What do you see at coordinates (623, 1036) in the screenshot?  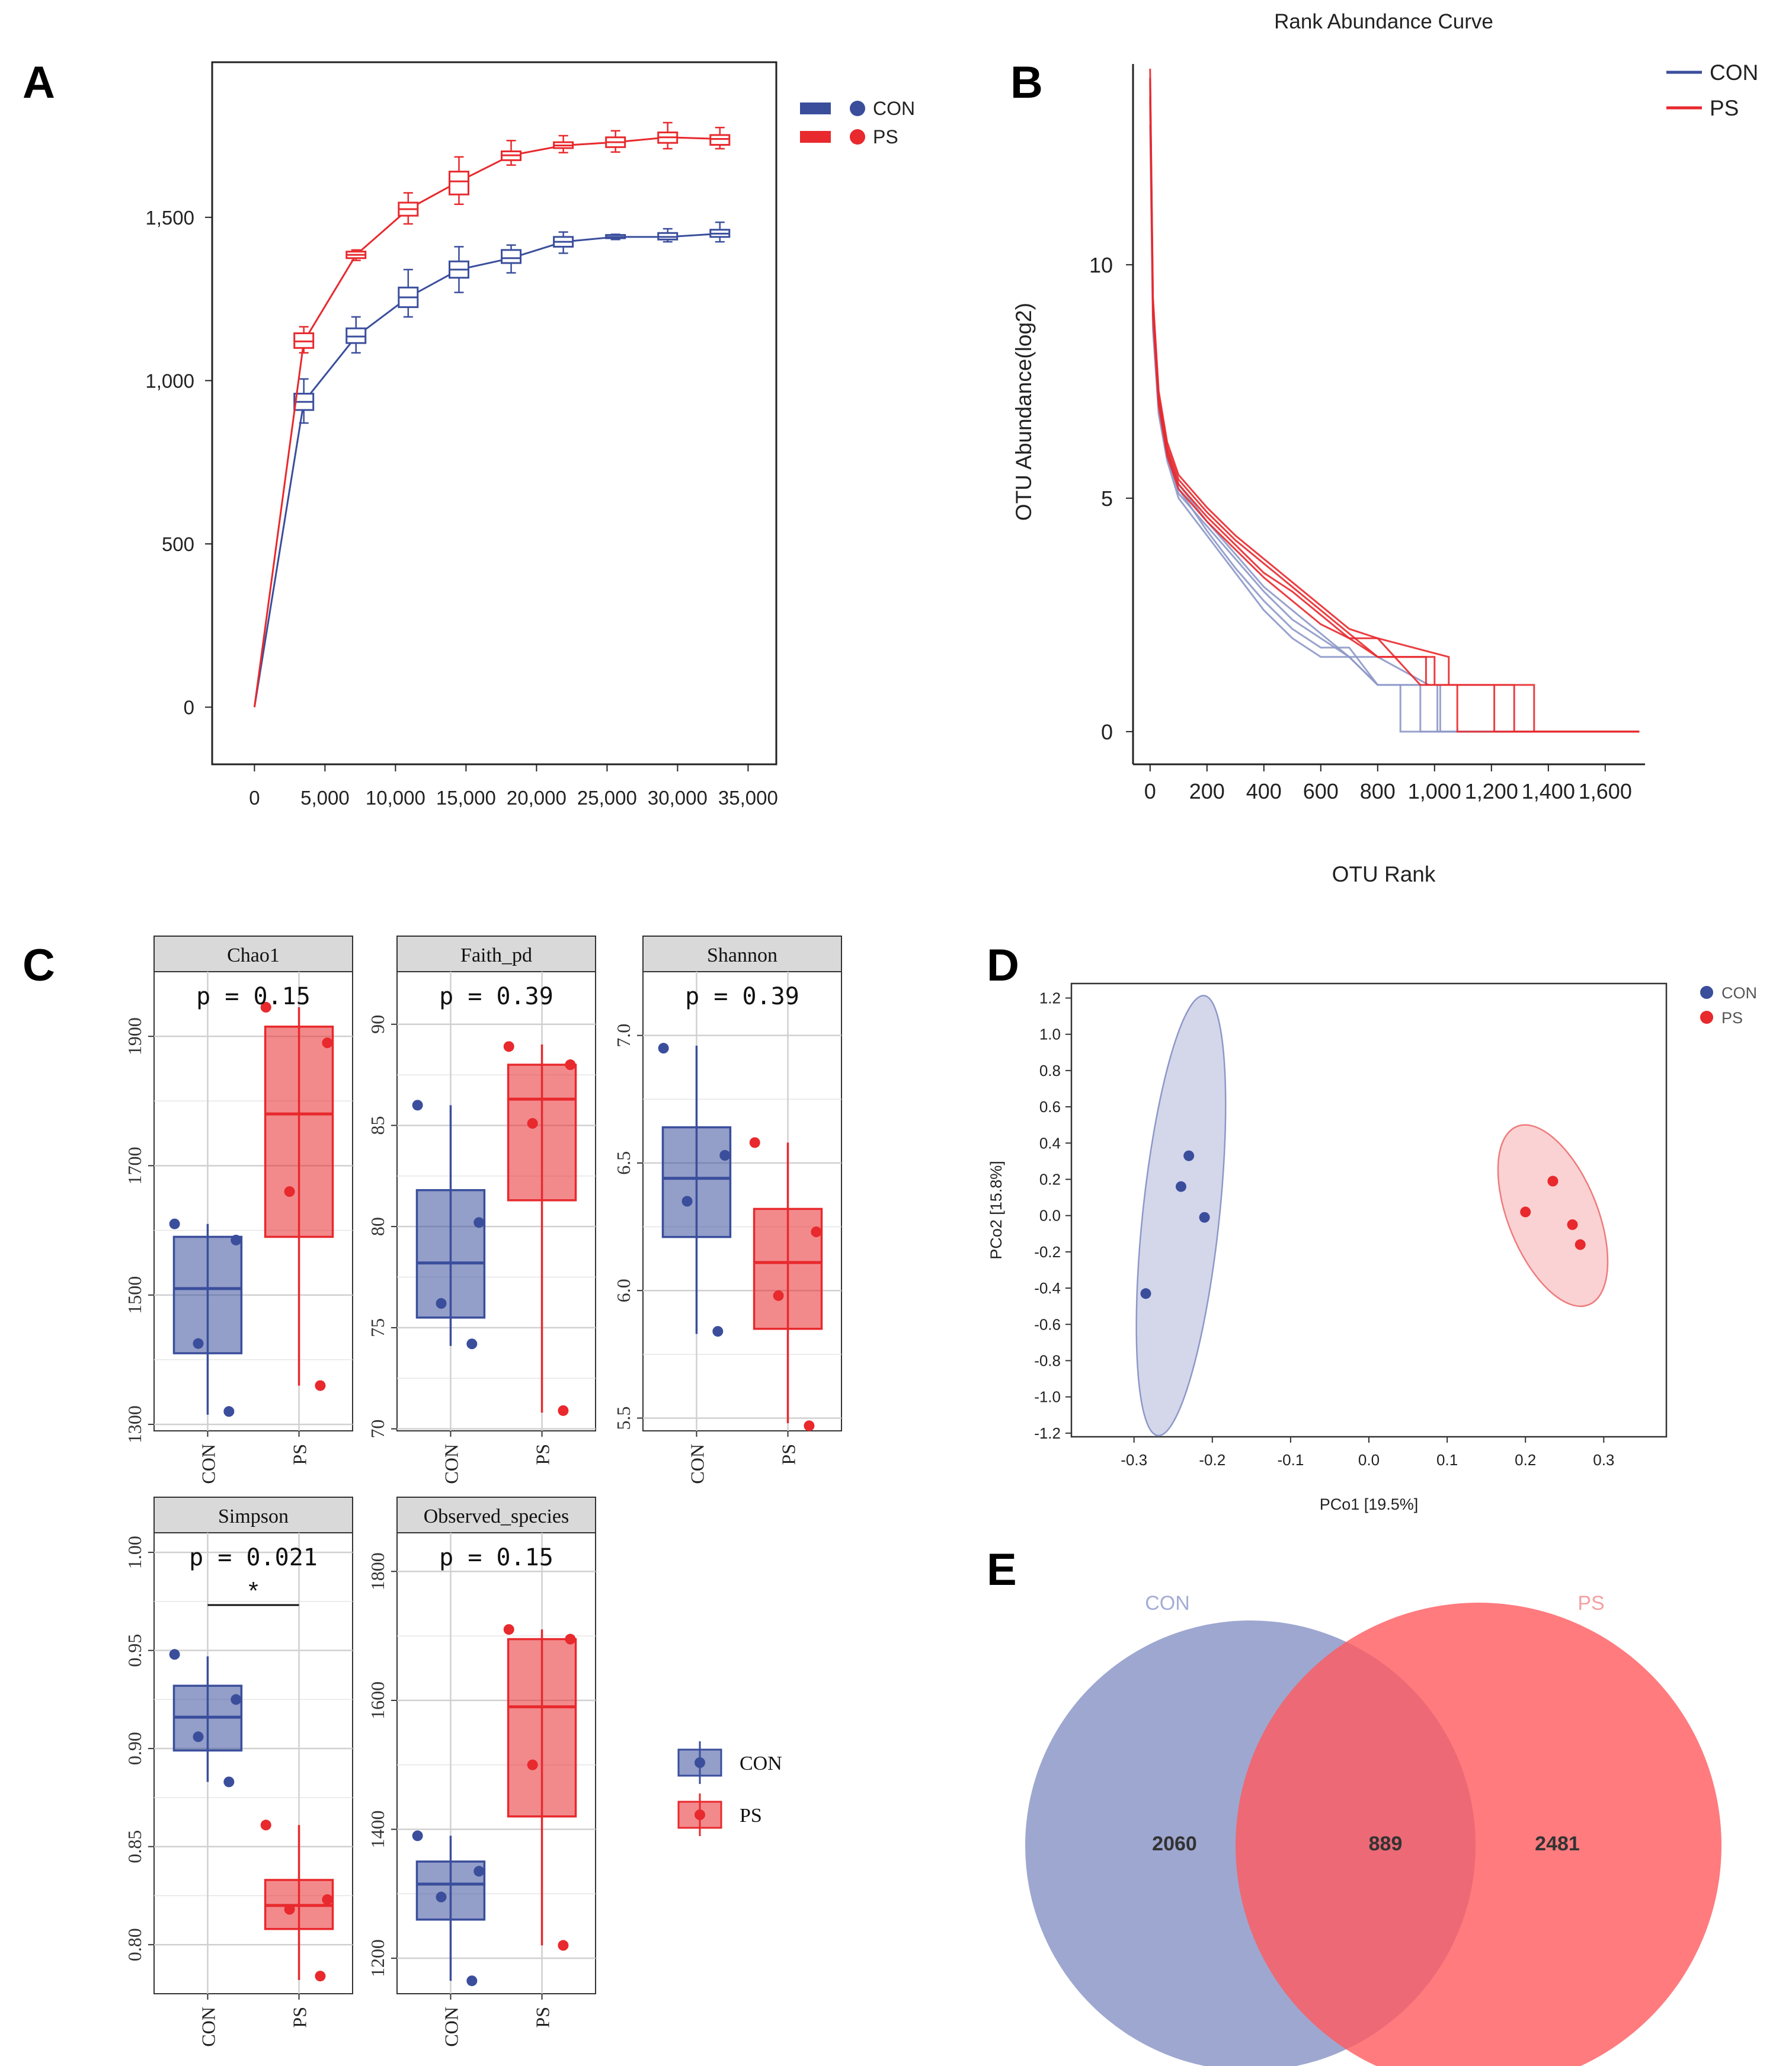 I see `c-y-tick-label: 7.0` at bounding box center [623, 1036].